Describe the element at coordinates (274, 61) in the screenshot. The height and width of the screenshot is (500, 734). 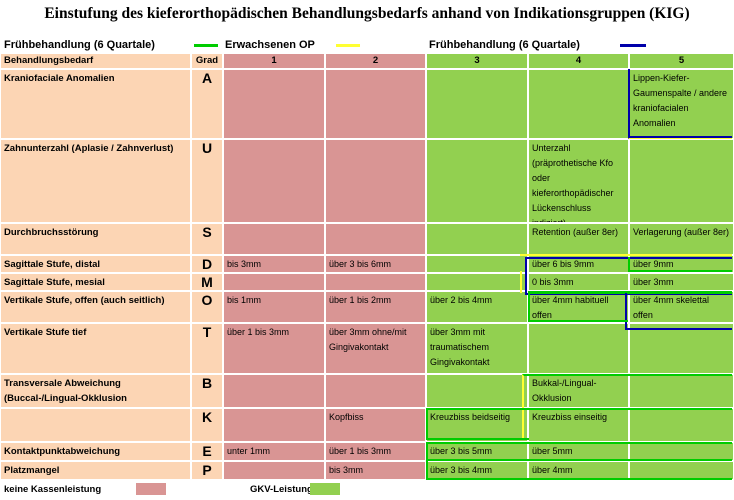
I see `header-grade-1: 1` at that location.